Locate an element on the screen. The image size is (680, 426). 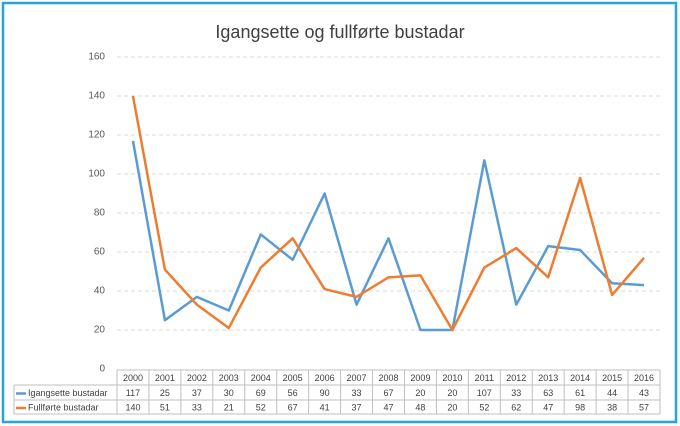
table-value: 38 is located at coordinates (612, 407).